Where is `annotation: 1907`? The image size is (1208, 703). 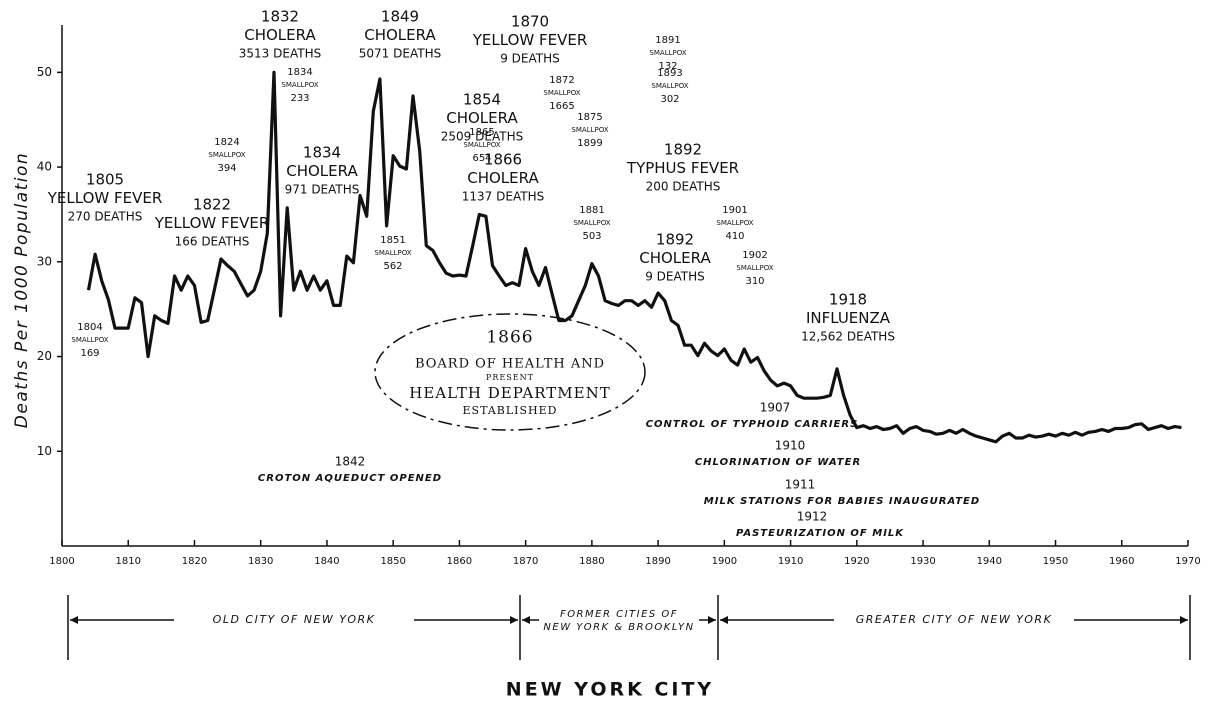 annotation: 1907 is located at coordinates (775, 408).